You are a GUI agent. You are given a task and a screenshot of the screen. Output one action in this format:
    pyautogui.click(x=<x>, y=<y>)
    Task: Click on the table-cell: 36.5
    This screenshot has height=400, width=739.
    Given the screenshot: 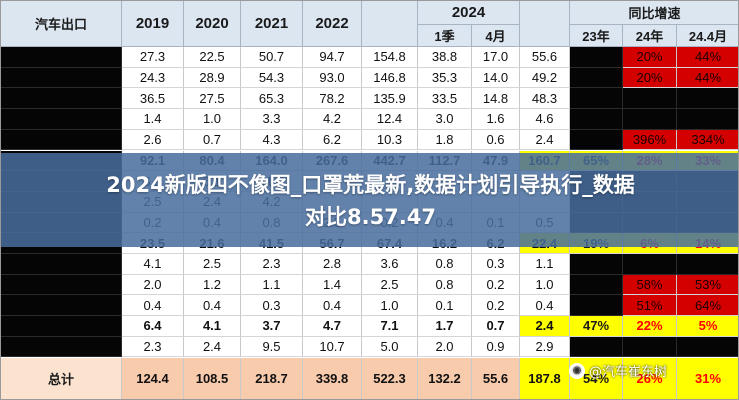 What is the action you would take?
    pyautogui.click(x=153, y=99)
    